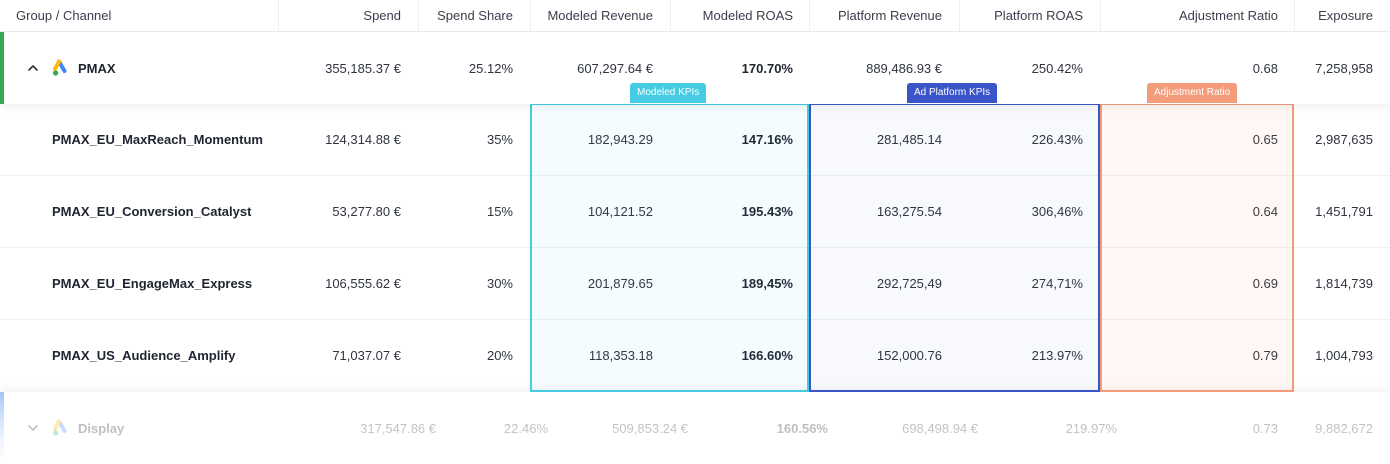  What do you see at coordinates (909, 355) in the screenshot?
I see `channel-platform-revenue: 152,000.76` at bounding box center [909, 355].